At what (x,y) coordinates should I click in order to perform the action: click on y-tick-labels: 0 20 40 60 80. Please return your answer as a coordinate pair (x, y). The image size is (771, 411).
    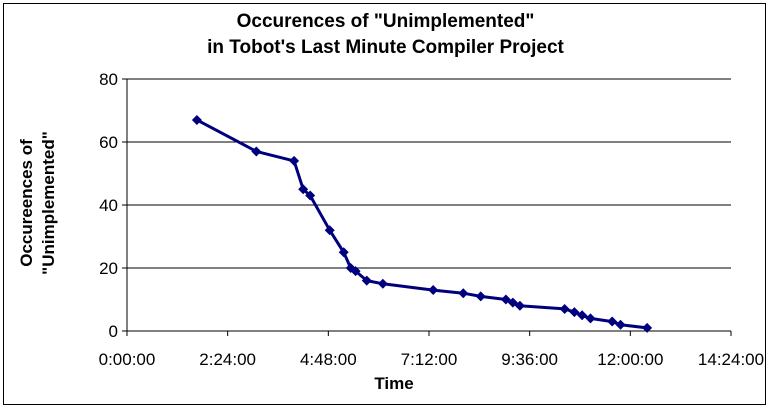
    Looking at the image, I should click on (108, 205).